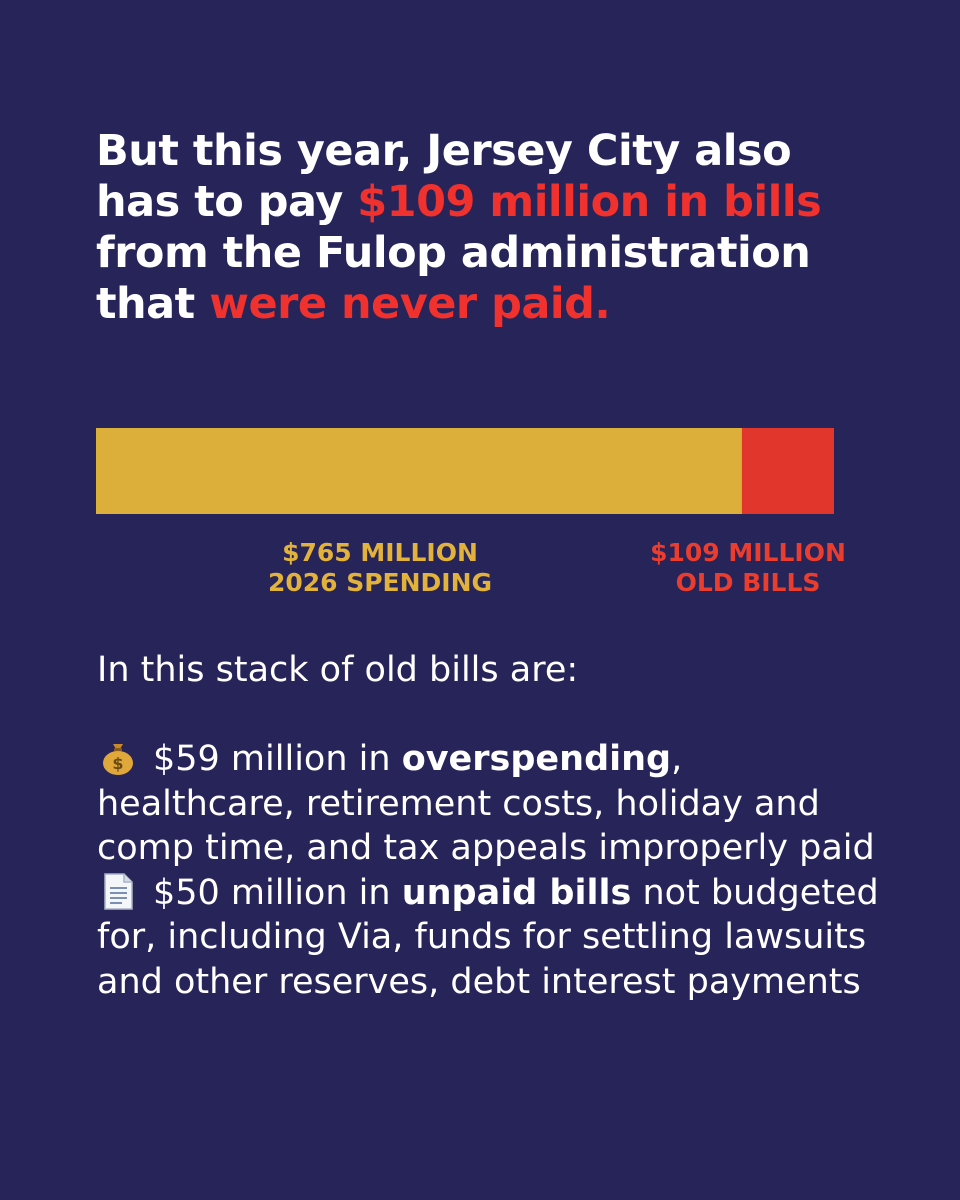 The image size is (960, 1200). Describe the element at coordinates (277, 759) in the screenshot. I see `item-1-pre: $59 million in` at that location.